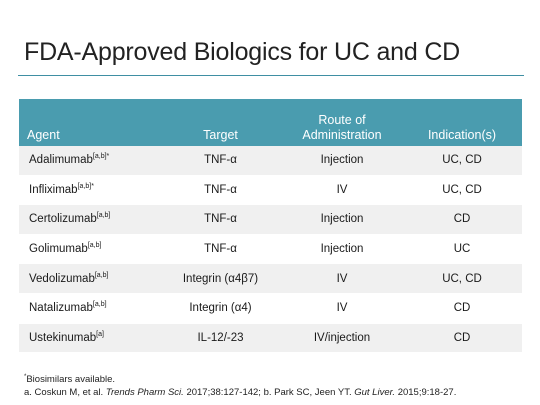  I want to click on cell-agent: Vedolizumab[a,b], so click(89, 278).